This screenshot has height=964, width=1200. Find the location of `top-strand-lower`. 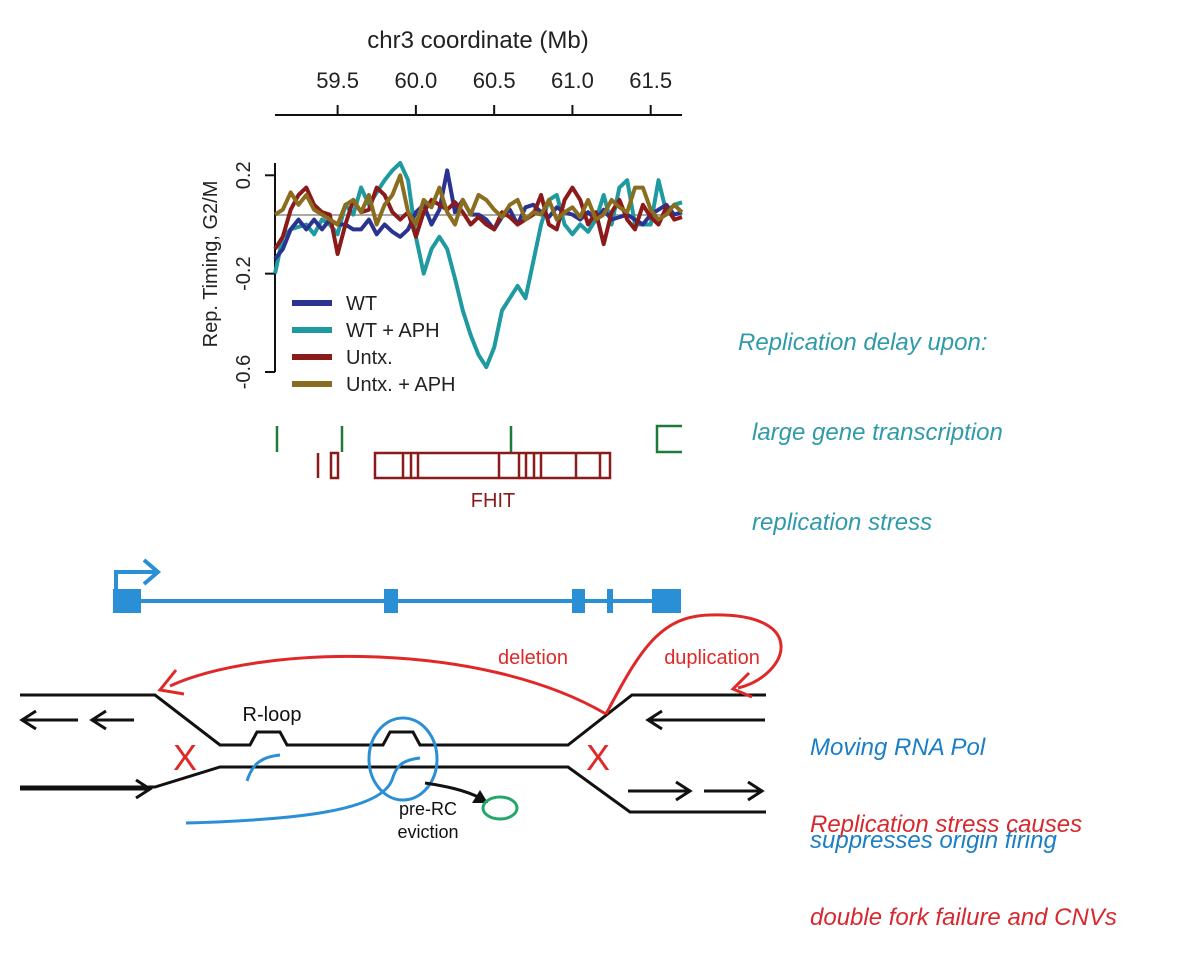

top-strand-lower is located at coordinates (393, 789).